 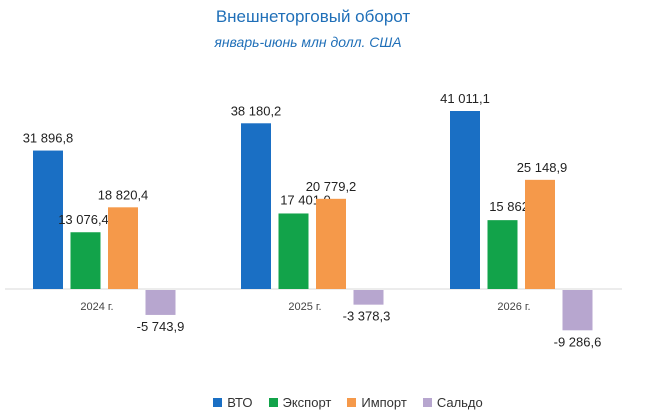 What do you see at coordinates (256, 206) in the screenshot?
I see `bar-ВТО-2025 г.` at bounding box center [256, 206].